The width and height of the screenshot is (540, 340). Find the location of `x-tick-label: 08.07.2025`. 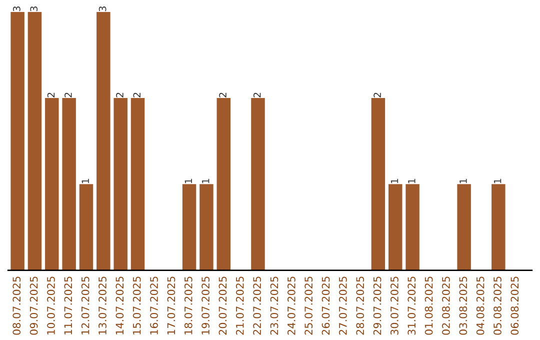

x-tick-label: 08.07.2025 is located at coordinates (16, 305).